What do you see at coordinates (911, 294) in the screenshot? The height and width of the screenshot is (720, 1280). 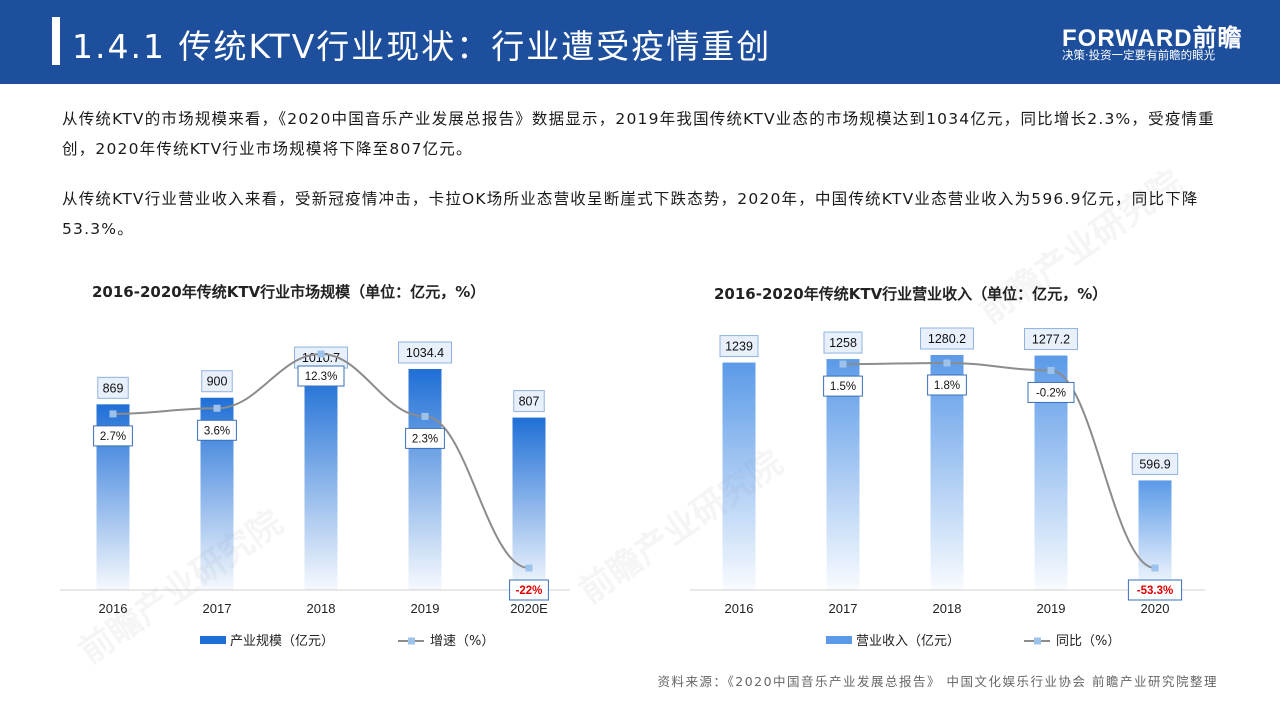 I see `chart-title-revenue: 2016-2020年传统KTV行业营业收入（单位：亿元，%）` at bounding box center [911, 294].